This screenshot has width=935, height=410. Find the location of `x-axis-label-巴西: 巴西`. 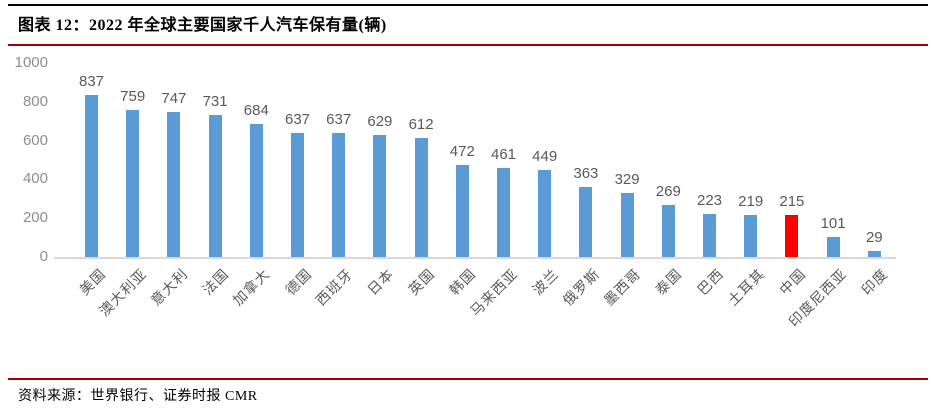

x-axis-label-巴西: 巴西 is located at coordinates (711, 282).